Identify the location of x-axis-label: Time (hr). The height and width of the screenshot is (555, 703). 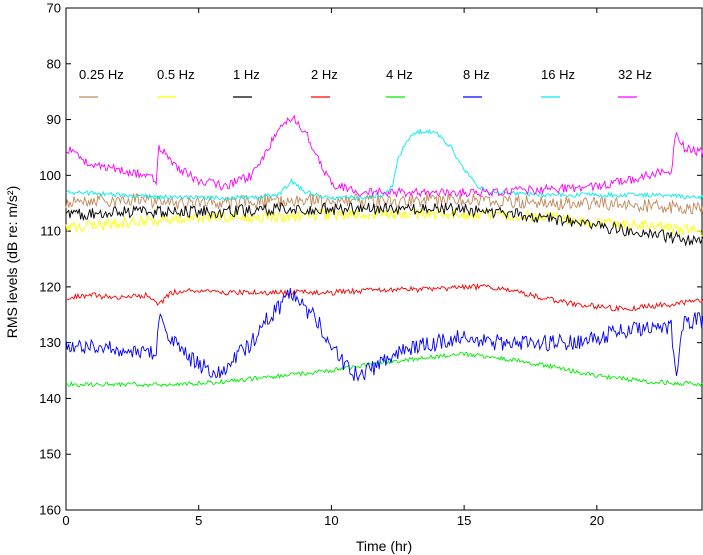
(384, 546).